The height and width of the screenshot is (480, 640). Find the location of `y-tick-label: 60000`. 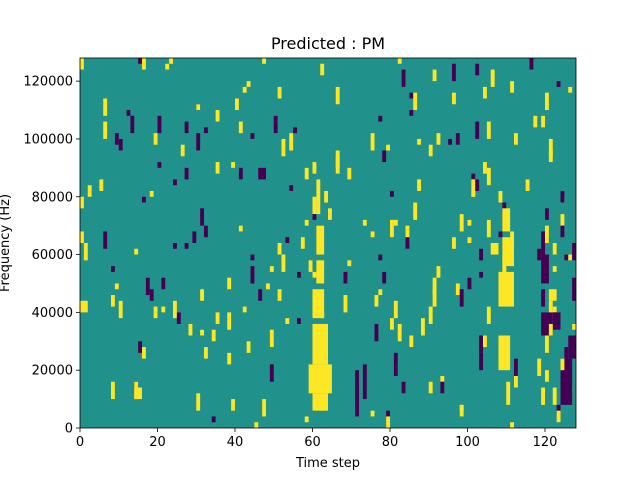

y-tick-label: 60000 is located at coordinates (52, 255).